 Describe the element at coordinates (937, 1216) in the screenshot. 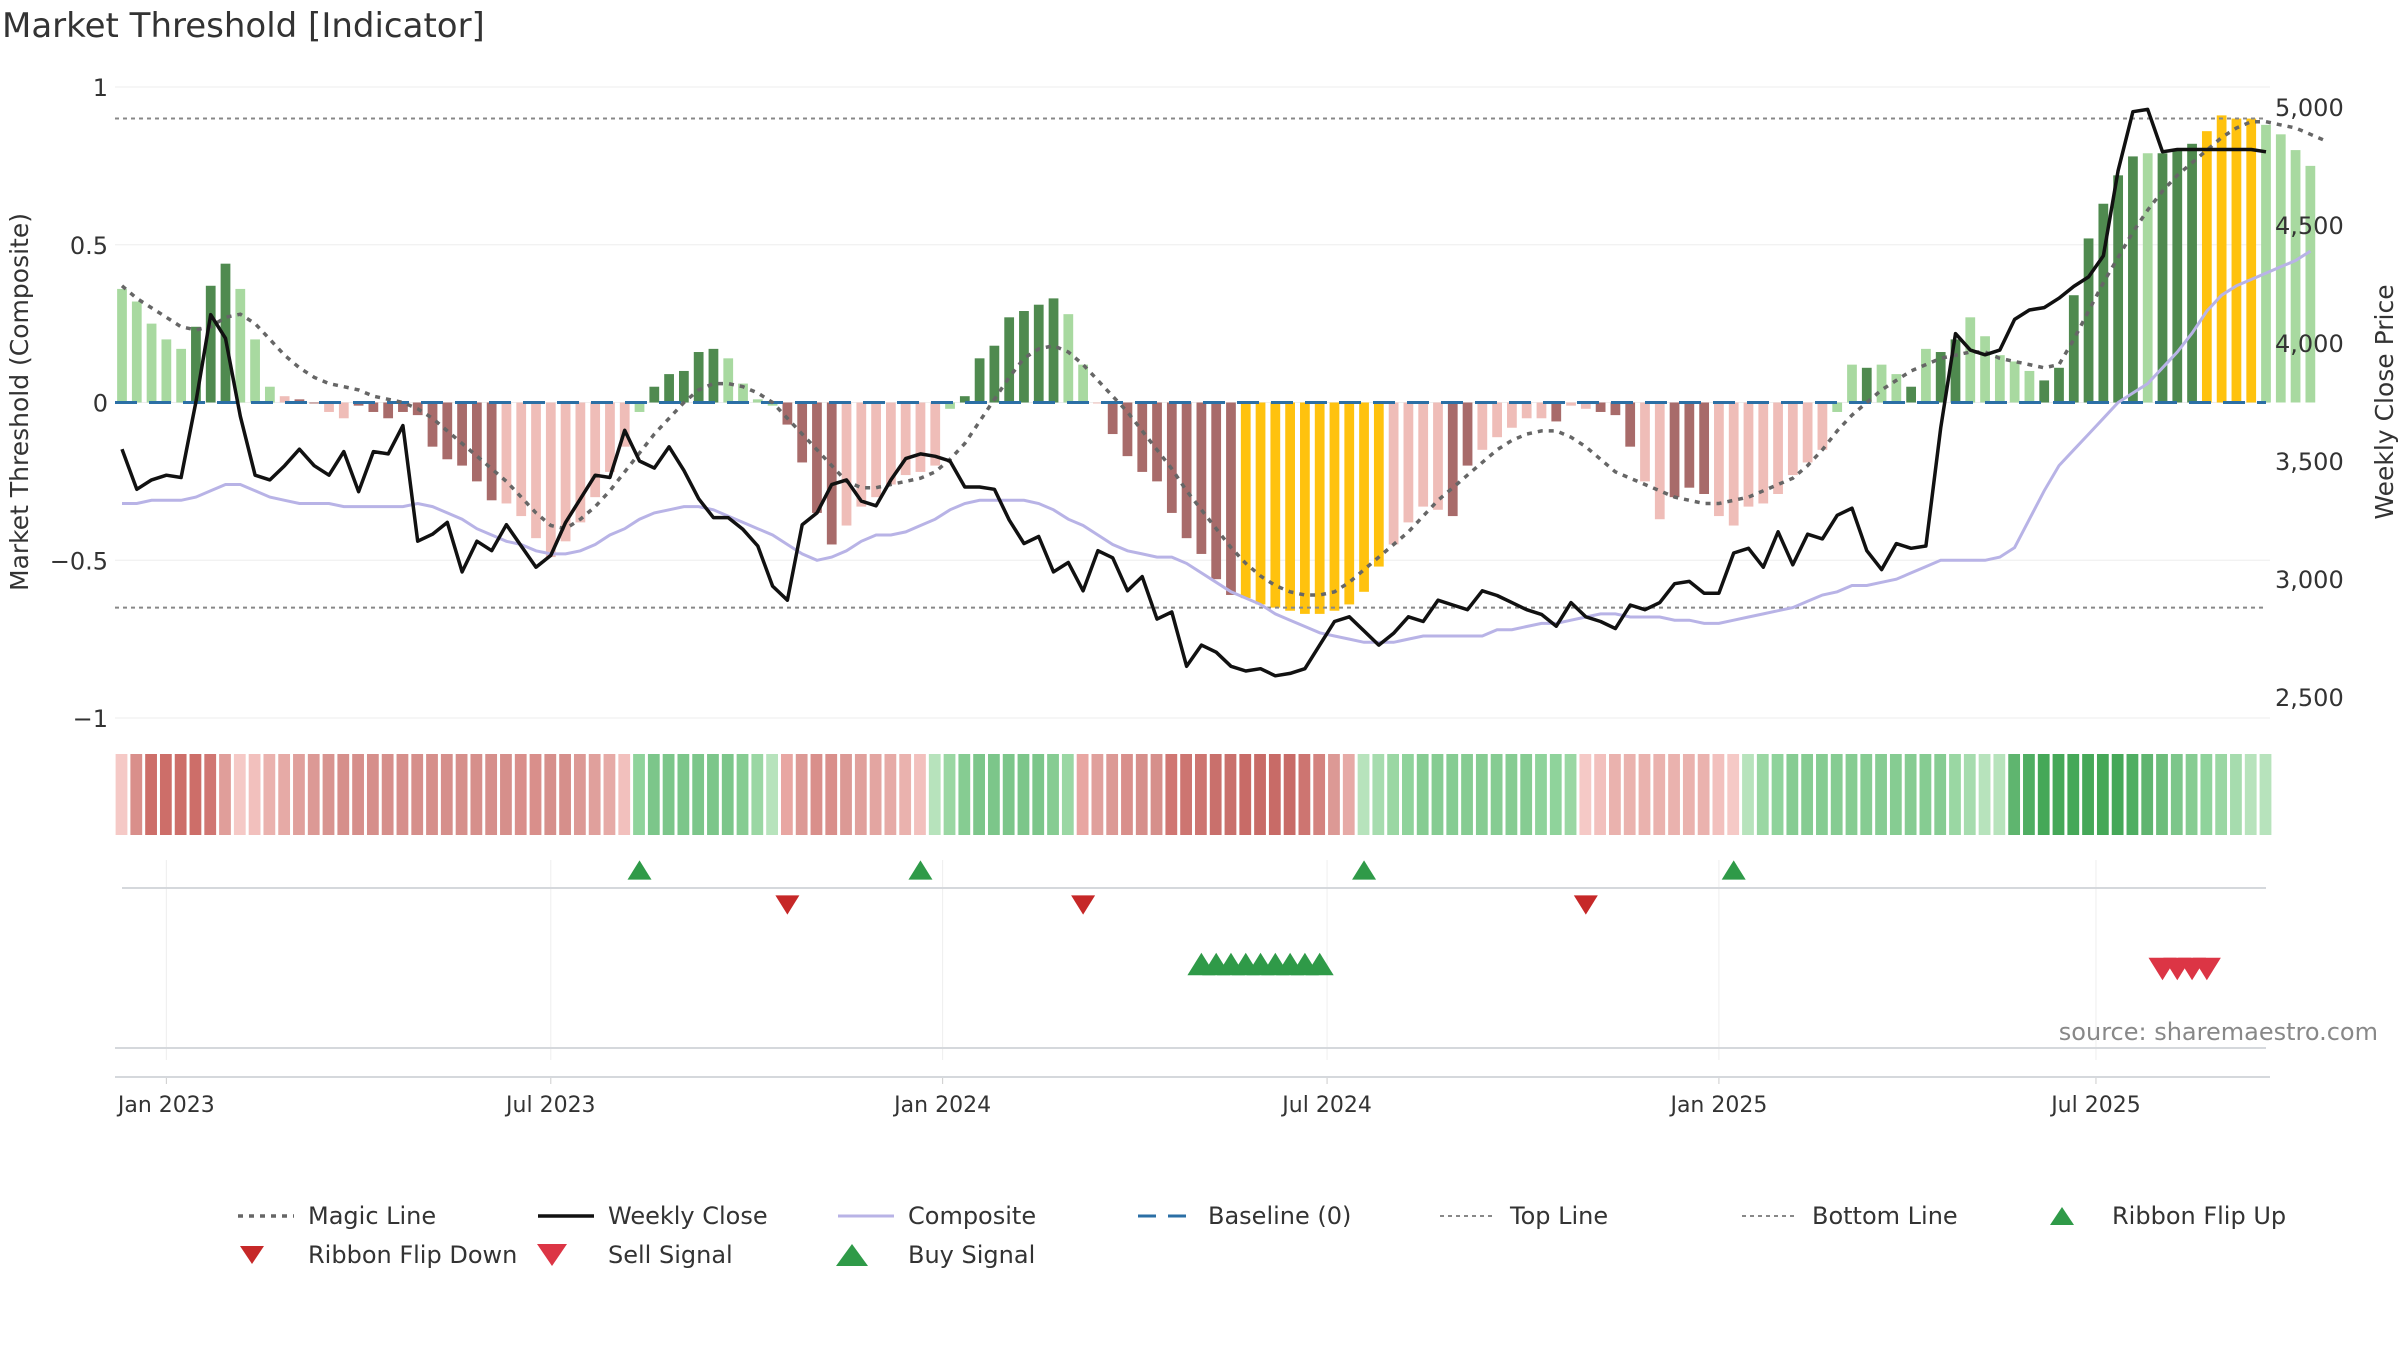

I see `legend-item: Composite` at that location.